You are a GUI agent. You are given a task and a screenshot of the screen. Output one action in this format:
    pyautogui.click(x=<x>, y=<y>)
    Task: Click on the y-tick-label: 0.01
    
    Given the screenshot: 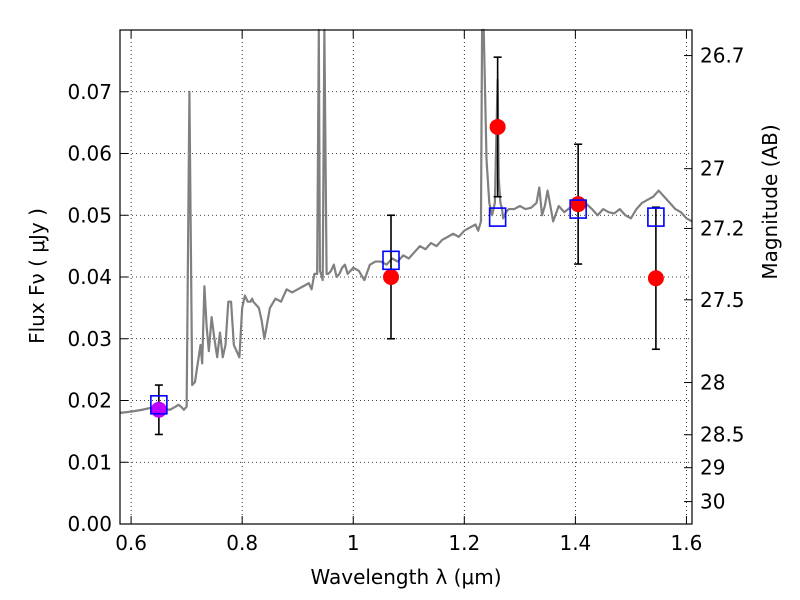 What is the action you would take?
    pyautogui.click(x=89, y=462)
    